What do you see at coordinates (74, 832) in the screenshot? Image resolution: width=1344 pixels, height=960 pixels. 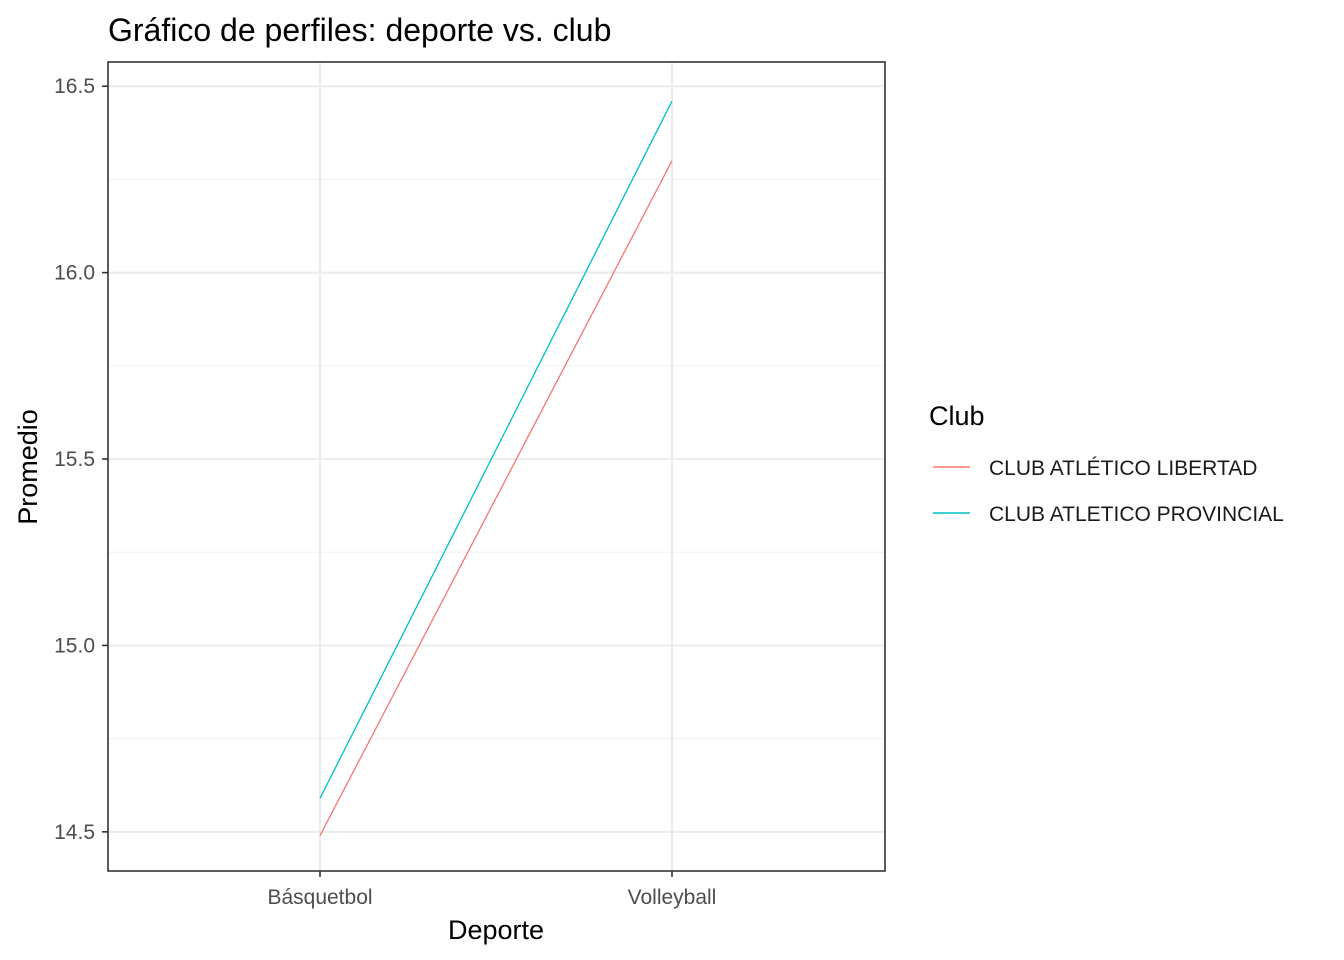 I see `y-tick-label: 14.5` at bounding box center [74, 832].